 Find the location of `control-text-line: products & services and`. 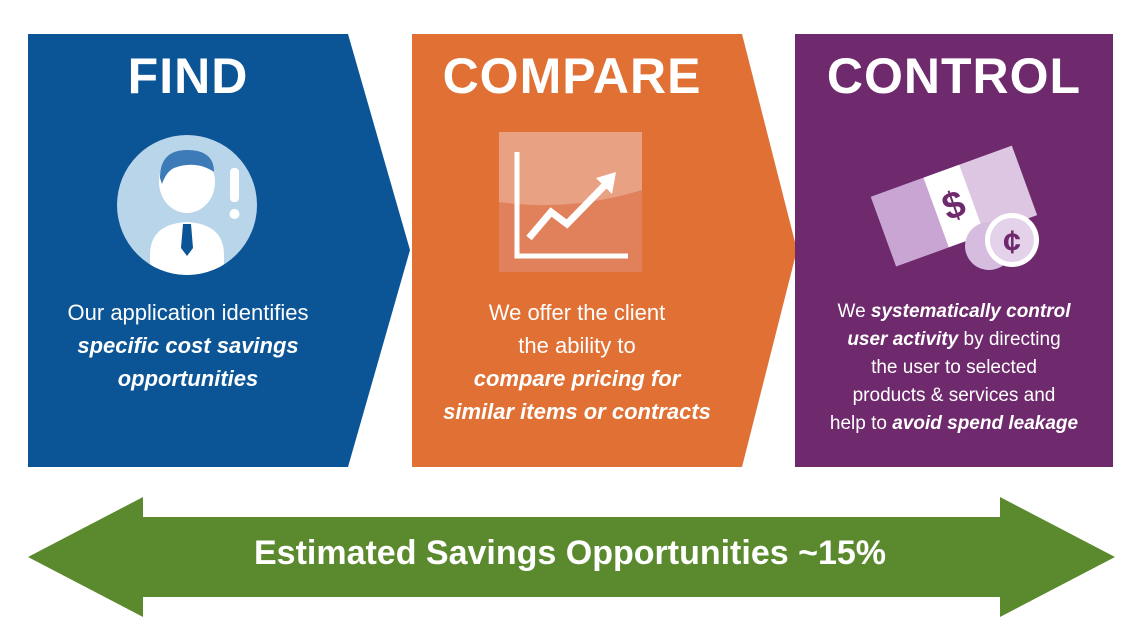

control-text-line: products & services and is located at coordinates (954, 395).